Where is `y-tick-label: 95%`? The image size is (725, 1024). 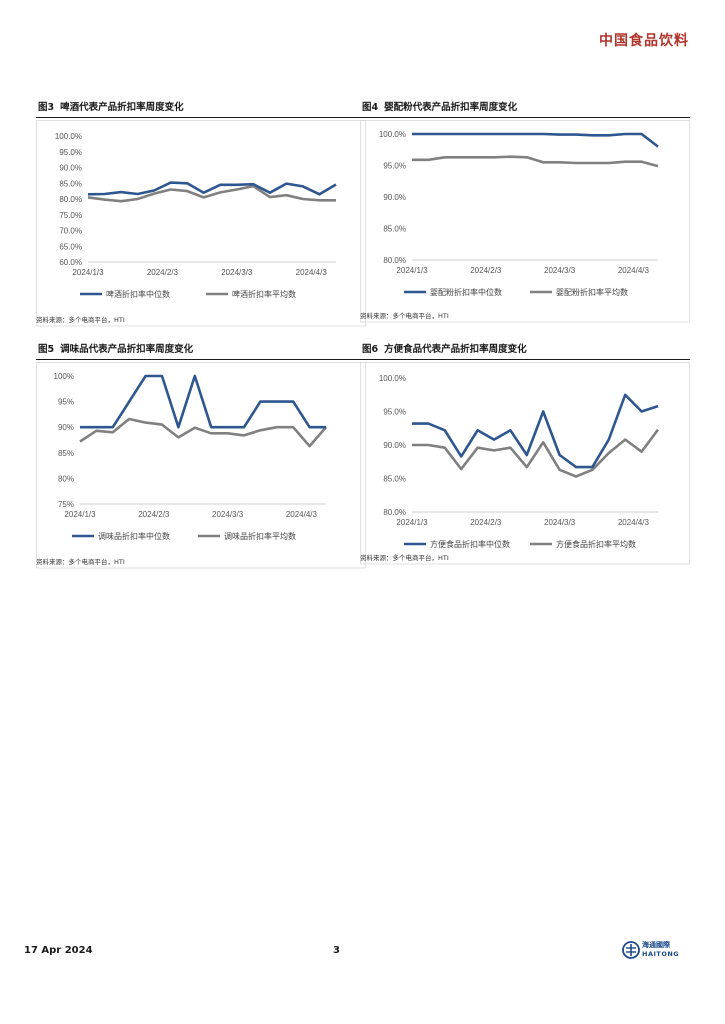
y-tick-label: 95% is located at coordinates (66, 402).